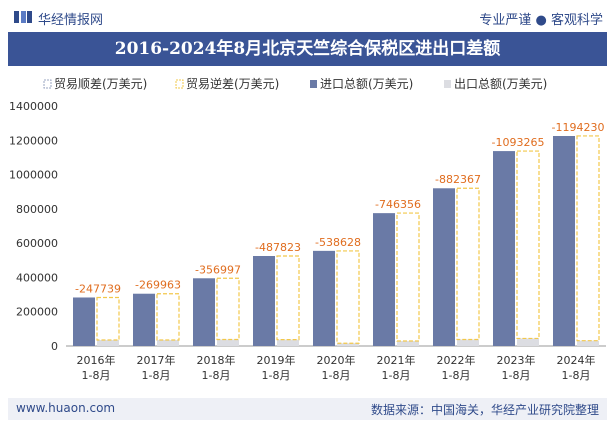  I want to click on y-tick-label: 1200000, so click(33, 140).